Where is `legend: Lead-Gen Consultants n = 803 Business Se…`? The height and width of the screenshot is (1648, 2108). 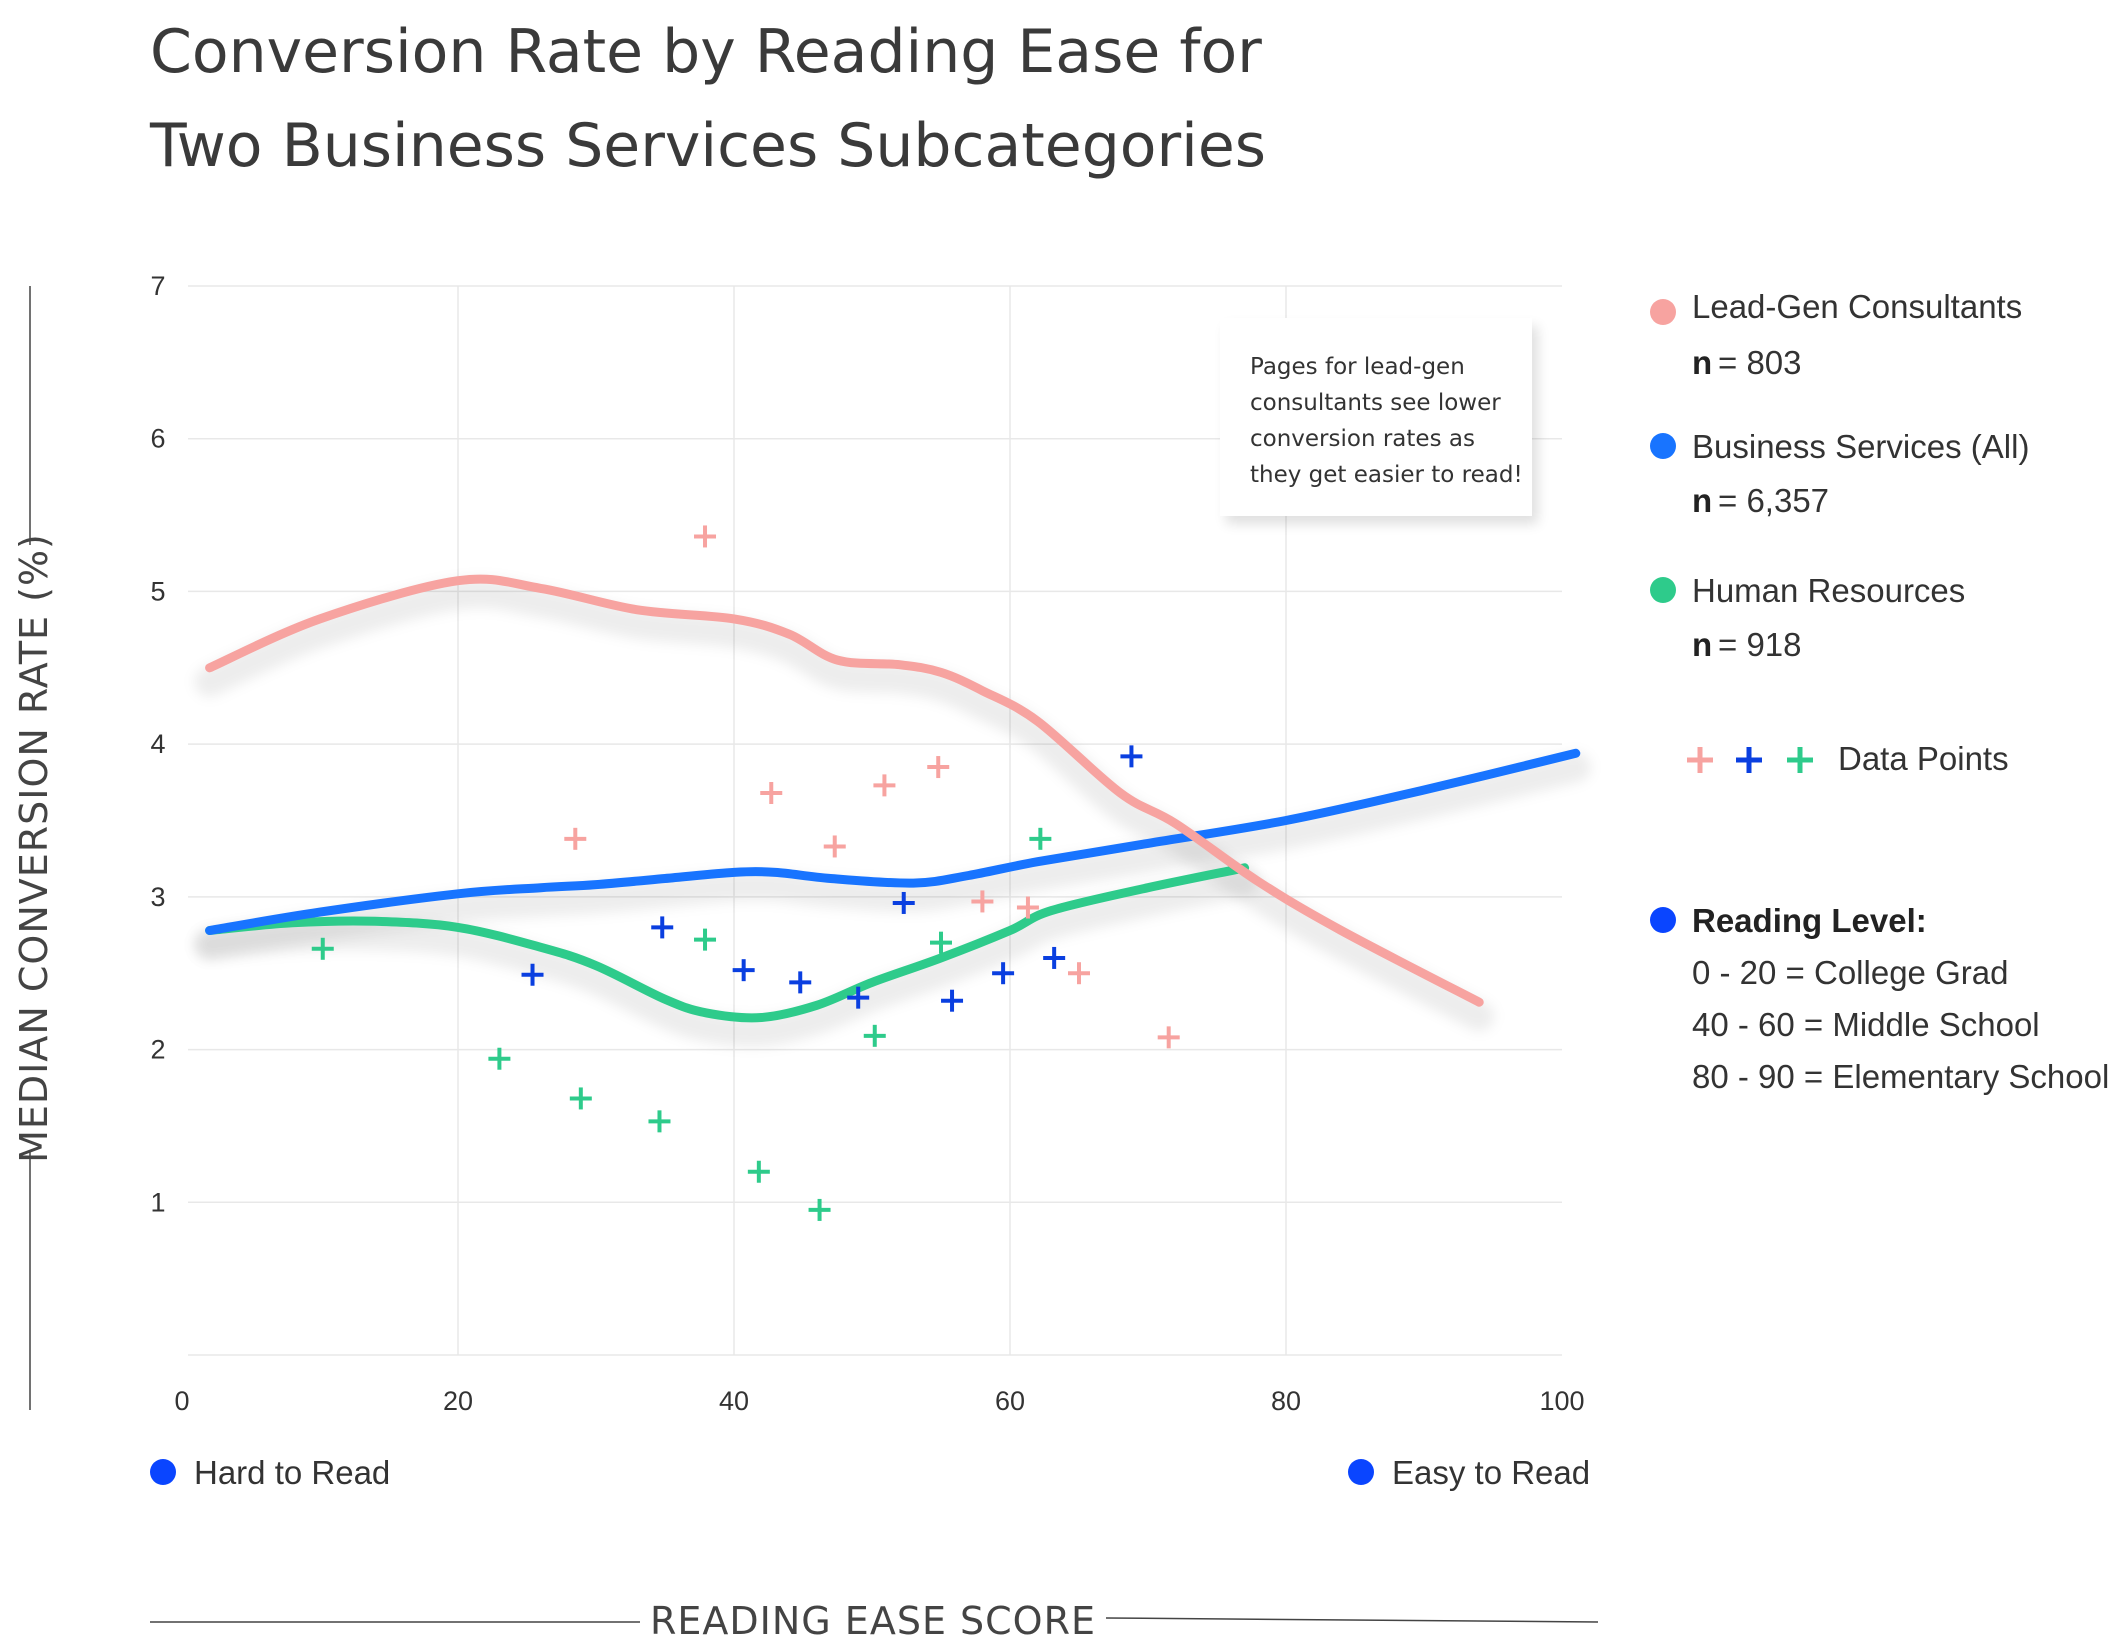
legend: Lead-Gen Consultants n = 803 Business Se… is located at coordinates (1879, 691).